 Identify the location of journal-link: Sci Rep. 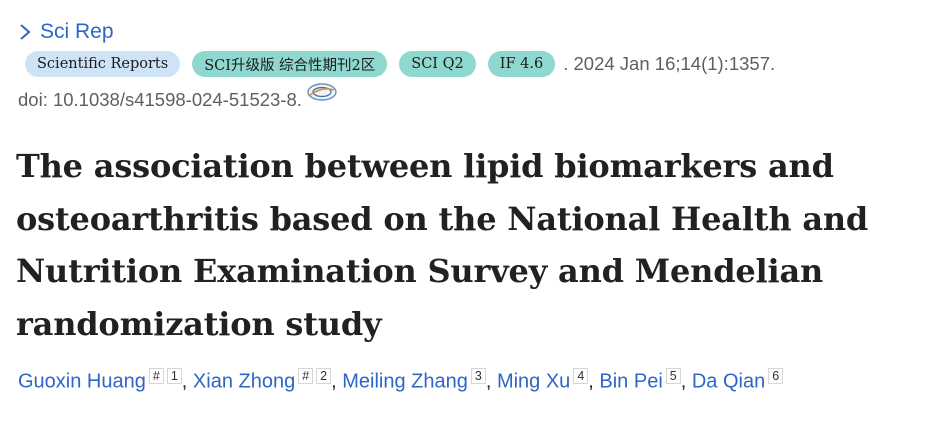
(77, 31).